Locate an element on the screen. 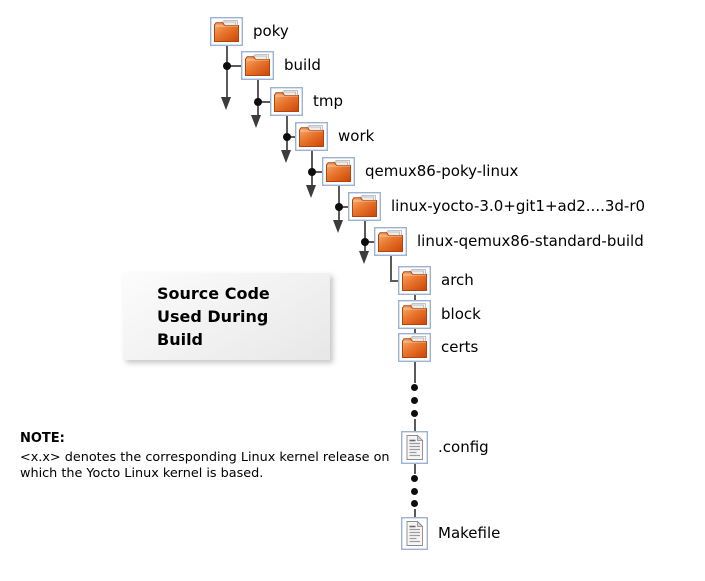 The image size is (705, 581). callout-box: Source Code Used During Build is located at coordinates (226, 316).